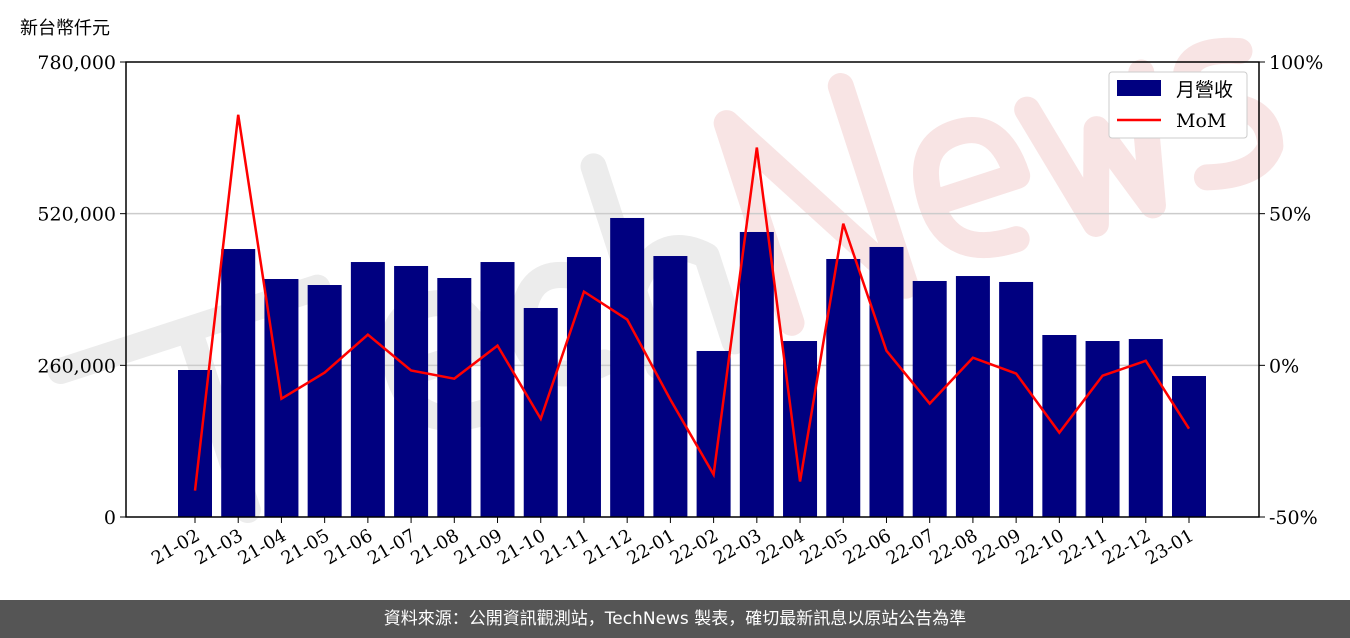 The image size is (1350, 638). I want to click on x-tick-label: 22-11, so click(1083, 547).